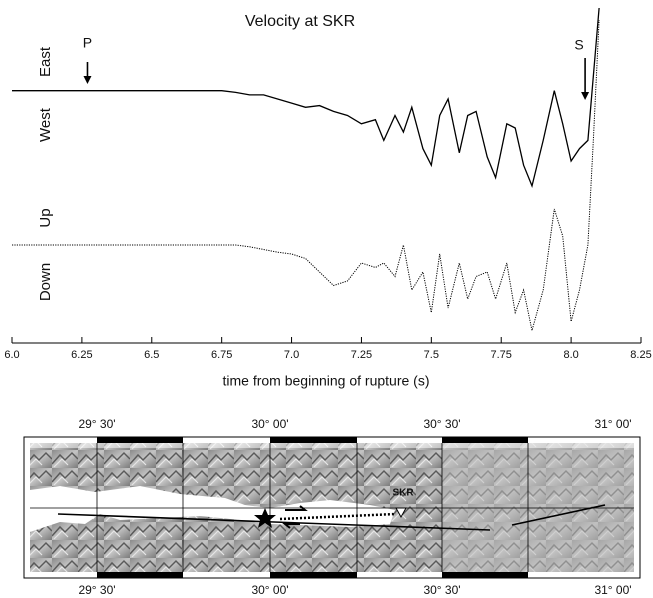  What do you see at coordinates (640, 355) in the screenshot?
I see `x-tick-label: 8.25` at bounding box center [640, 355].